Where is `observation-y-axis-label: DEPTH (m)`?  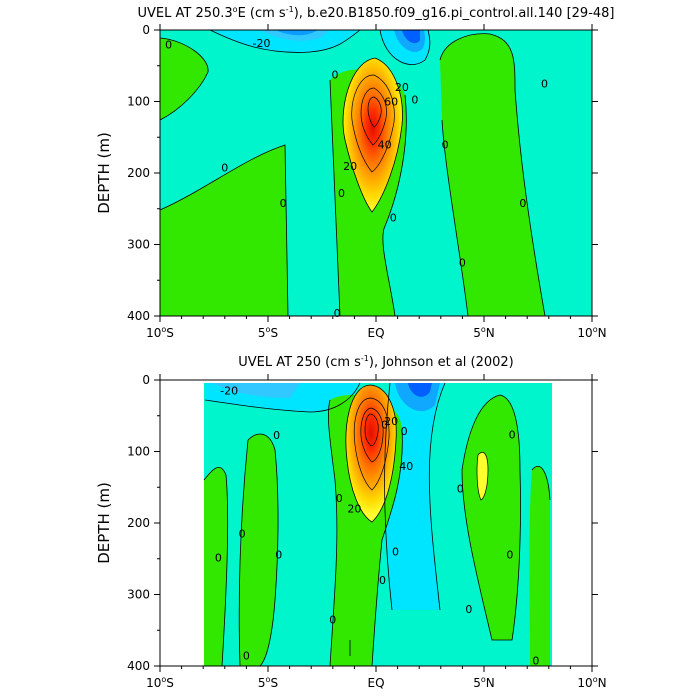
observation-y-axis-label: DEPTH (m) is located at coordinates (104, 523).